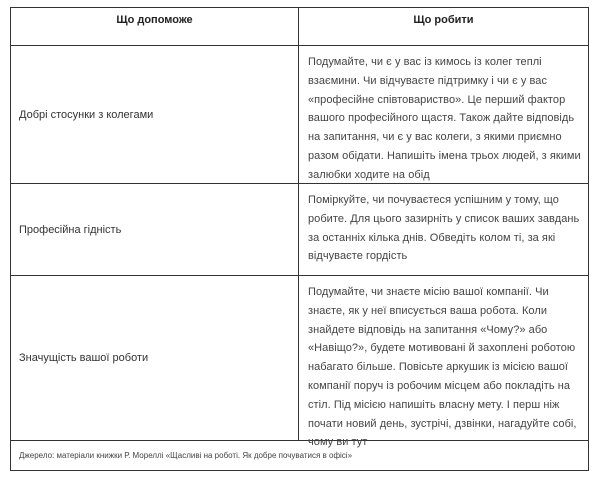 Image resolution: width=600 pixels, height=480 pixels. What do you see at coordinates (443, 20) in the screenshot?
I see `header-what-to-do: Що робити` at bounding box center [443, 20].